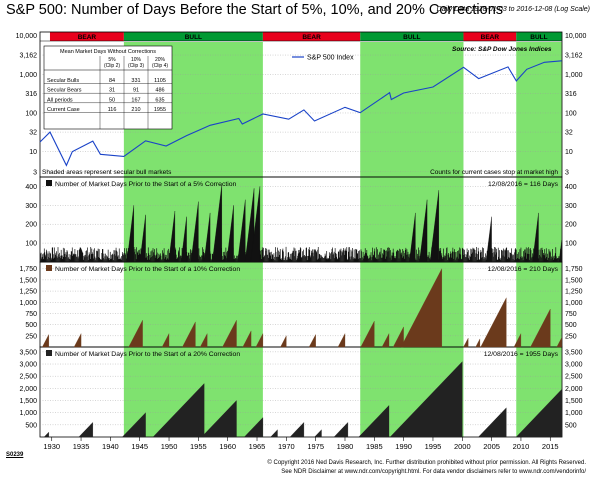 The image size is (600, 481). Describe the element at coordinates (521, 446) in the screenshot. I see `x-tick-label: 2010` at that location.